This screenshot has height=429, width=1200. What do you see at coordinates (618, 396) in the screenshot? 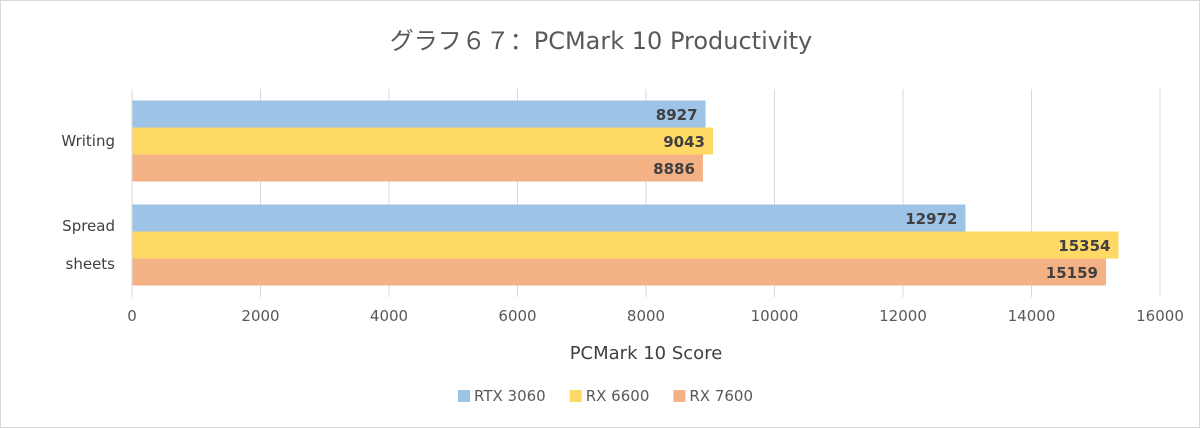
I see `legend-label: RX 6600` at bounding box center [618, 396].